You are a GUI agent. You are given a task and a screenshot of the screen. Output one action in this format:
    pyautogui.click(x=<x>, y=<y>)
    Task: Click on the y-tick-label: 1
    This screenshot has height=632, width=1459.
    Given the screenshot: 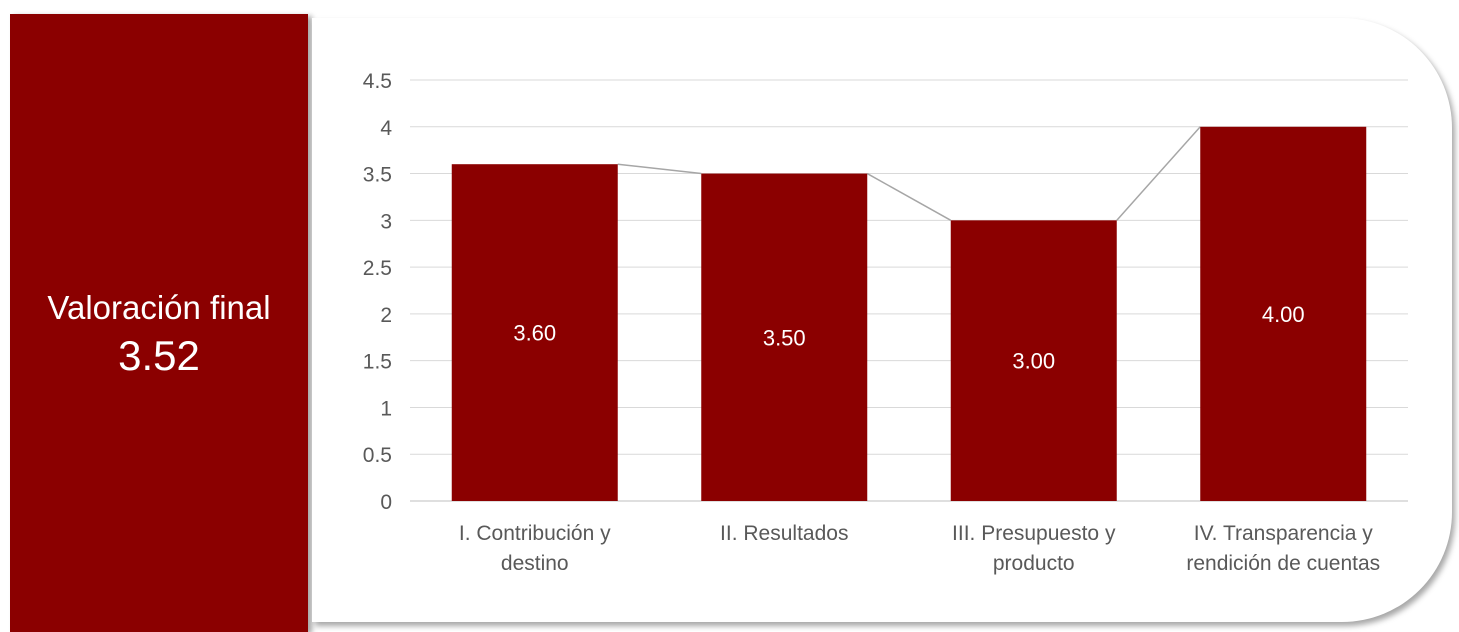 What is the action you would take?
    pyautogui.click(x=386, y=408)
    